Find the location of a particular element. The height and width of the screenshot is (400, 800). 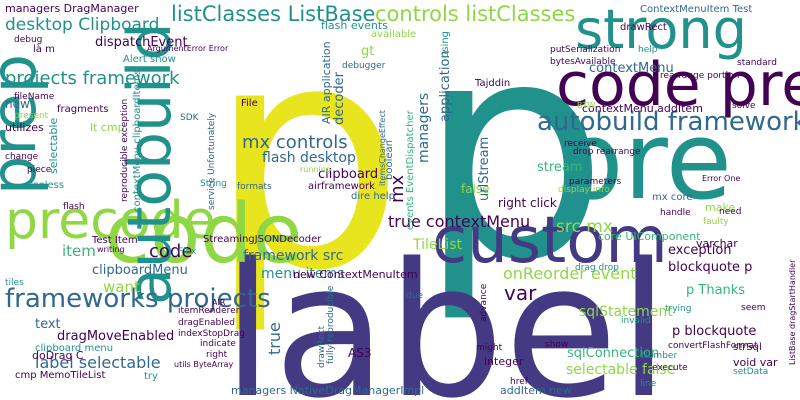

word-gt: gt is located at coordinates (367, 51).